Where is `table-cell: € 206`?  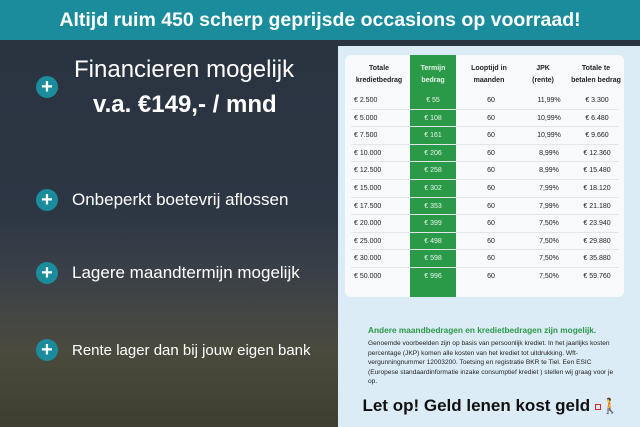 table-cell: € 206 is located at coordinates (433, 153).